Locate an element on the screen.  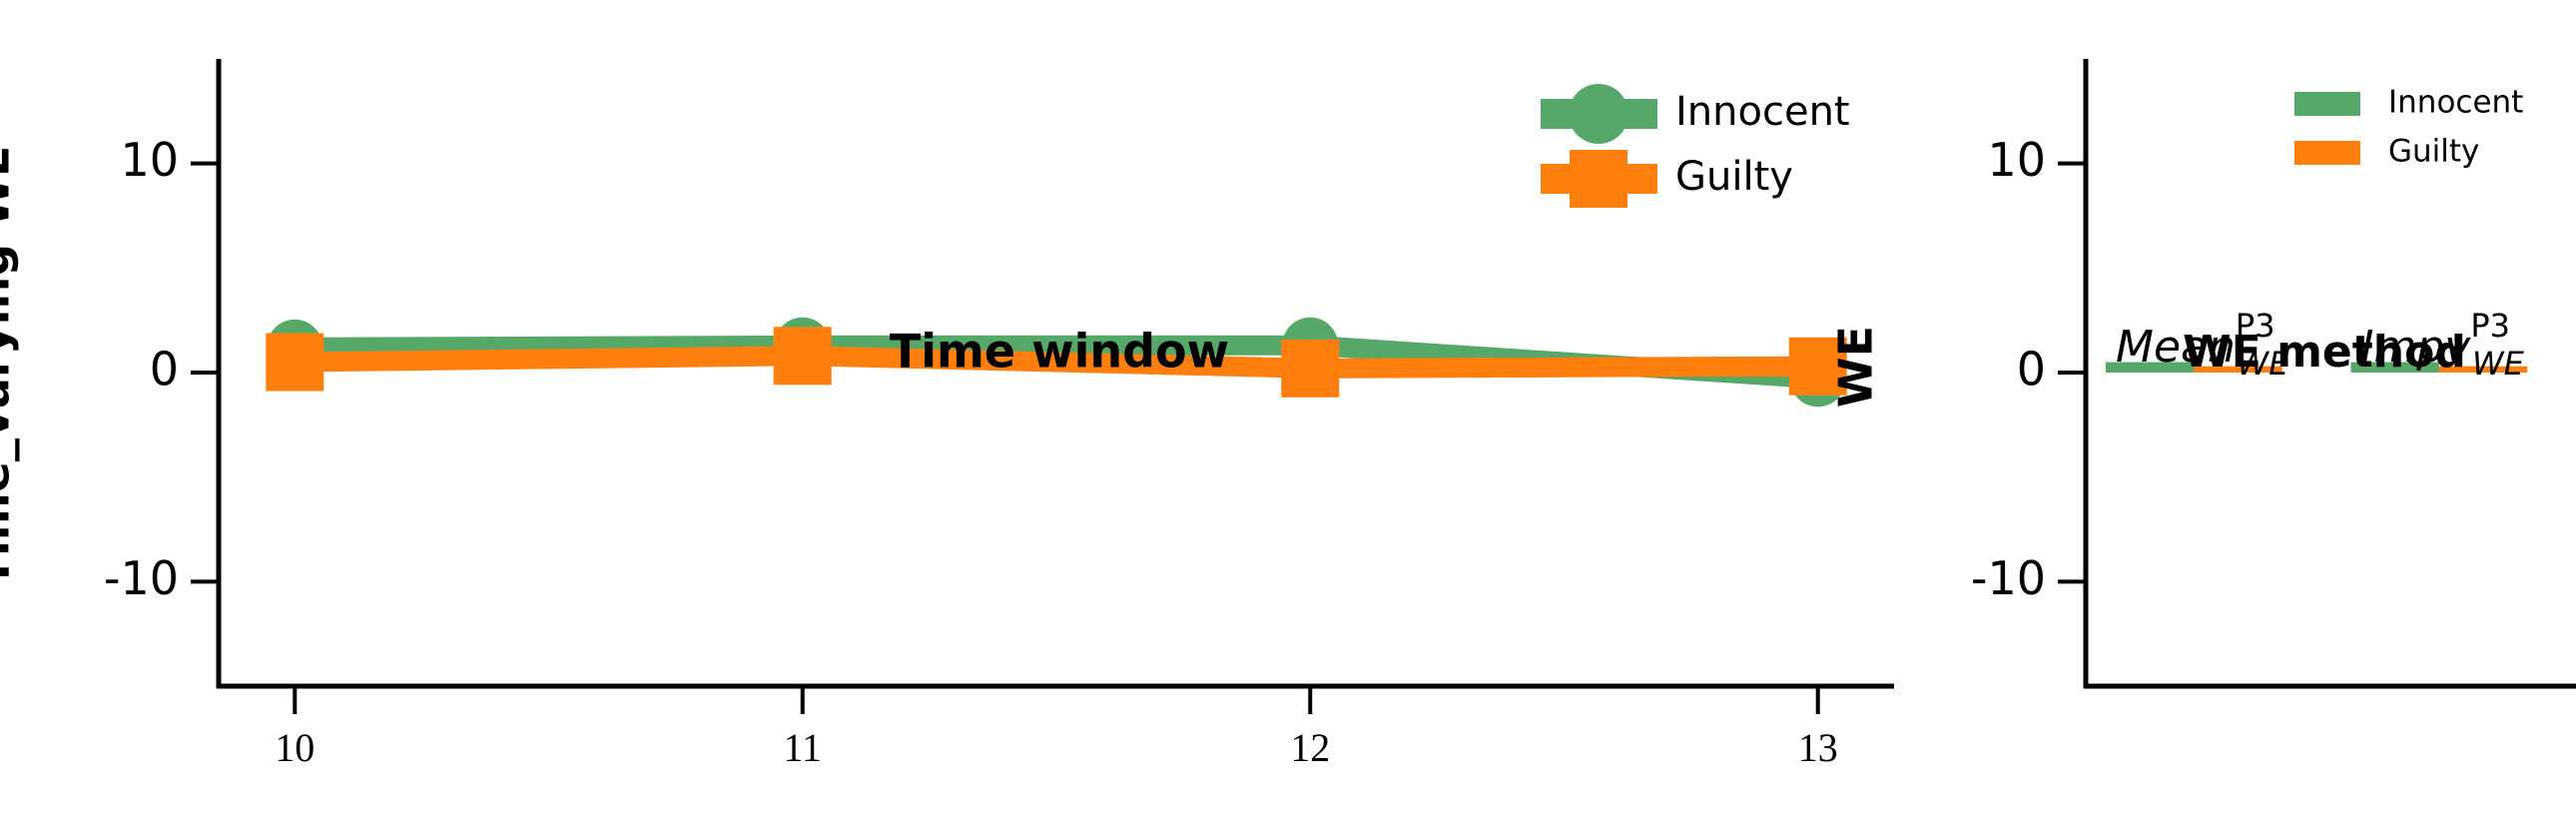
category-base: Impv is located at coordinates (2416, 347).